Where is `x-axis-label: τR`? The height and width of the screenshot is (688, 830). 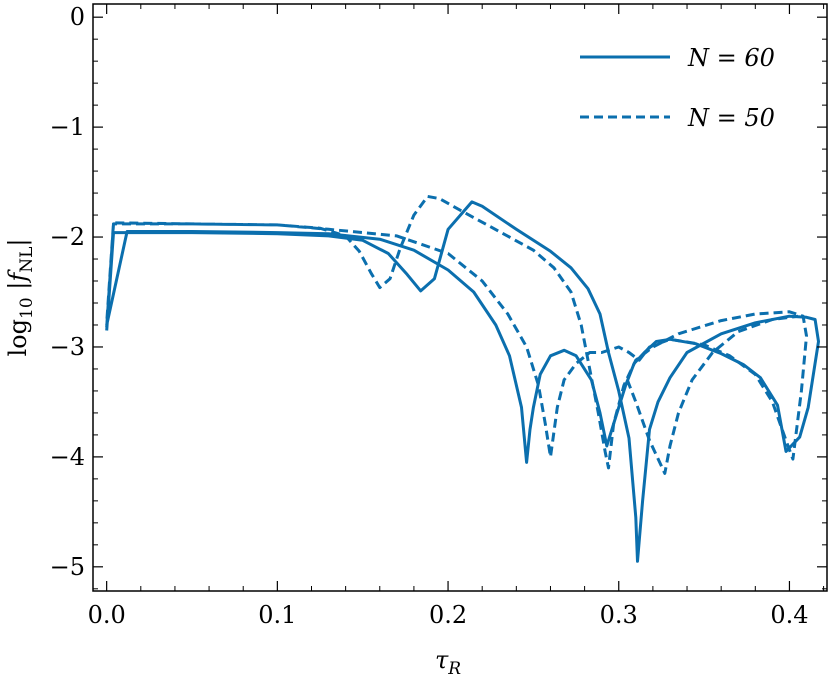 x-axis-label: τR is located at coordinates (448, 662).